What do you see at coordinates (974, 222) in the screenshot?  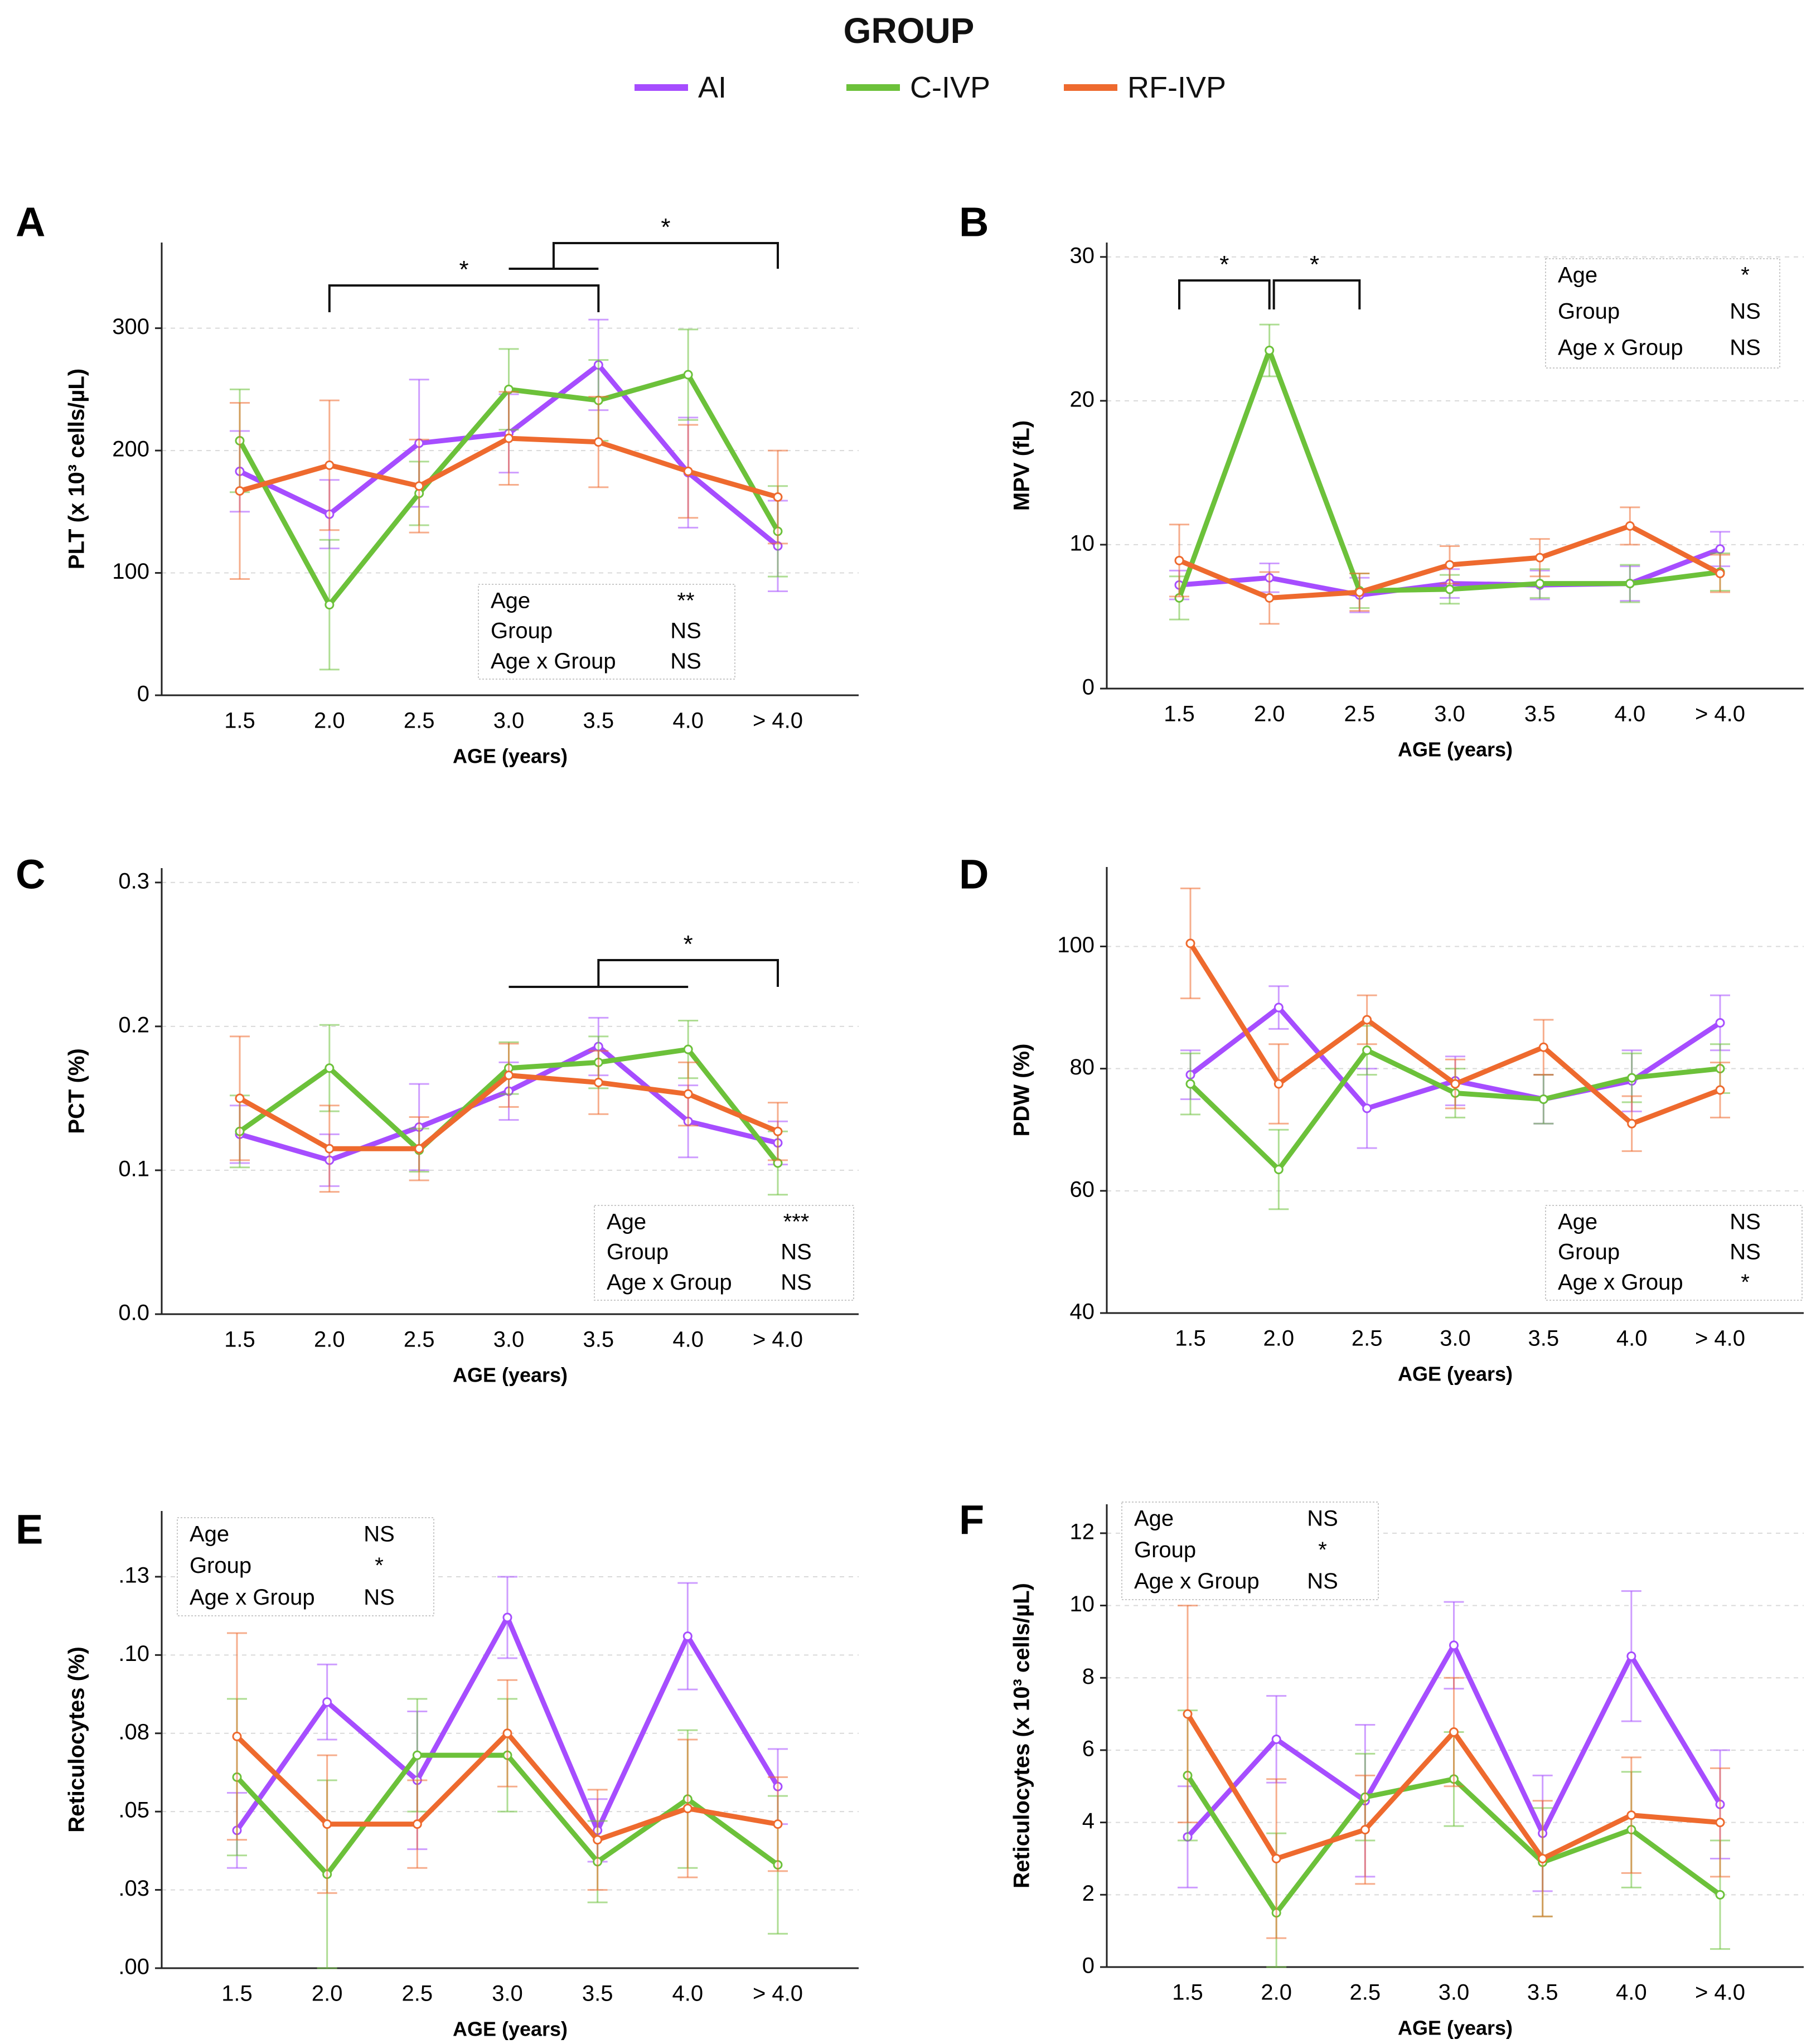 I see `panel-label-b: B` at bounding box center [974, 222].